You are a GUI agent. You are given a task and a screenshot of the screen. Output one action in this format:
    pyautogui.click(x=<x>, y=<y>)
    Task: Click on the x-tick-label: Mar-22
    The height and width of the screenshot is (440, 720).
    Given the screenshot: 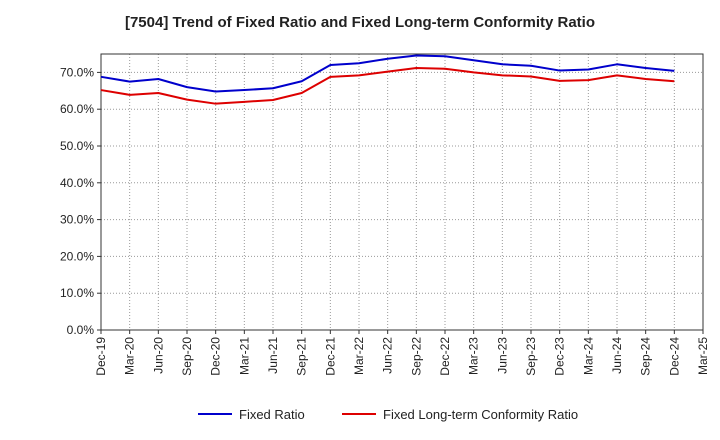 What is the action you would take?
    pyautogui.click(x=359, y=356)
    